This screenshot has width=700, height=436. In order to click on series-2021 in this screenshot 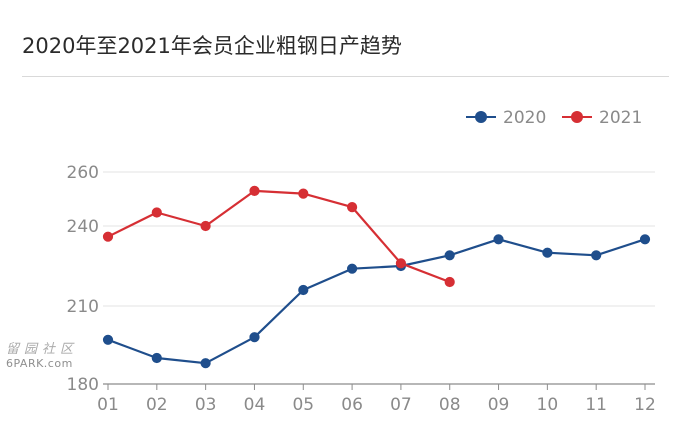, I will do `click(278, 236)`.